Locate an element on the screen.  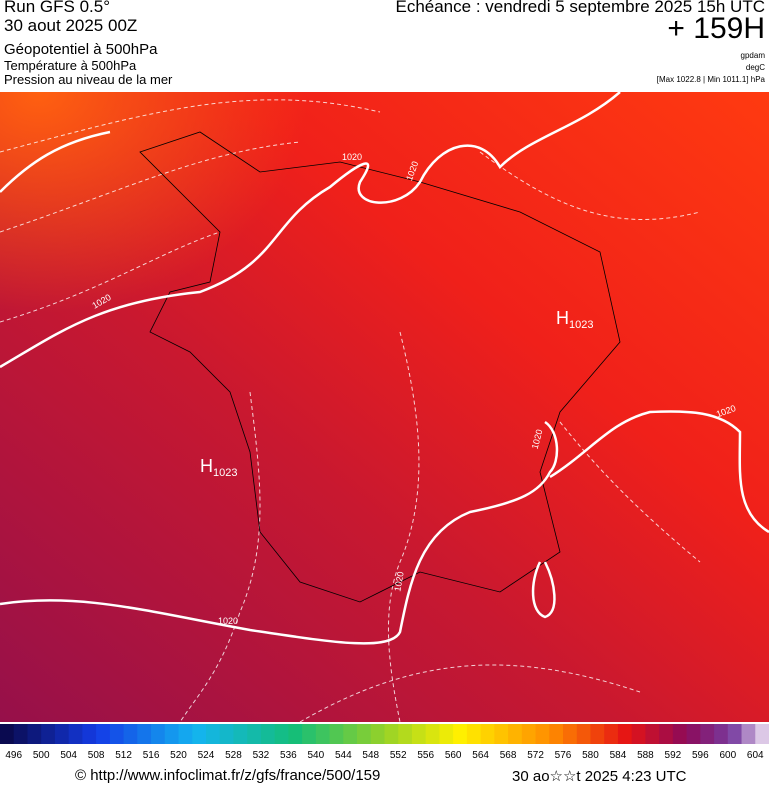
colorbar-label: 596 is located at coordinates (700, 755).